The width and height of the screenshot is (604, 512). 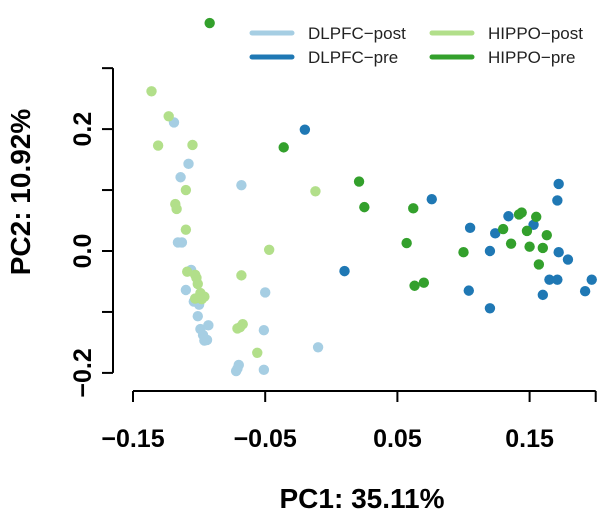 What do you see at coordinates (353, 57) in the screenshot?
I see `legend-label: DLPFC−pre` at bounding box center [353, 57].